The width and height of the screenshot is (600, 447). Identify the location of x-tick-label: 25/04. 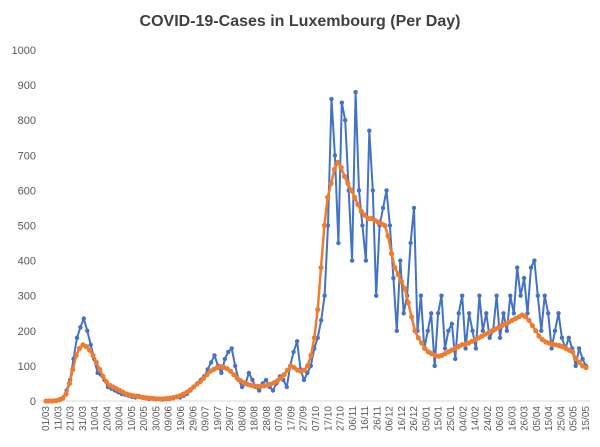
(561, 418).